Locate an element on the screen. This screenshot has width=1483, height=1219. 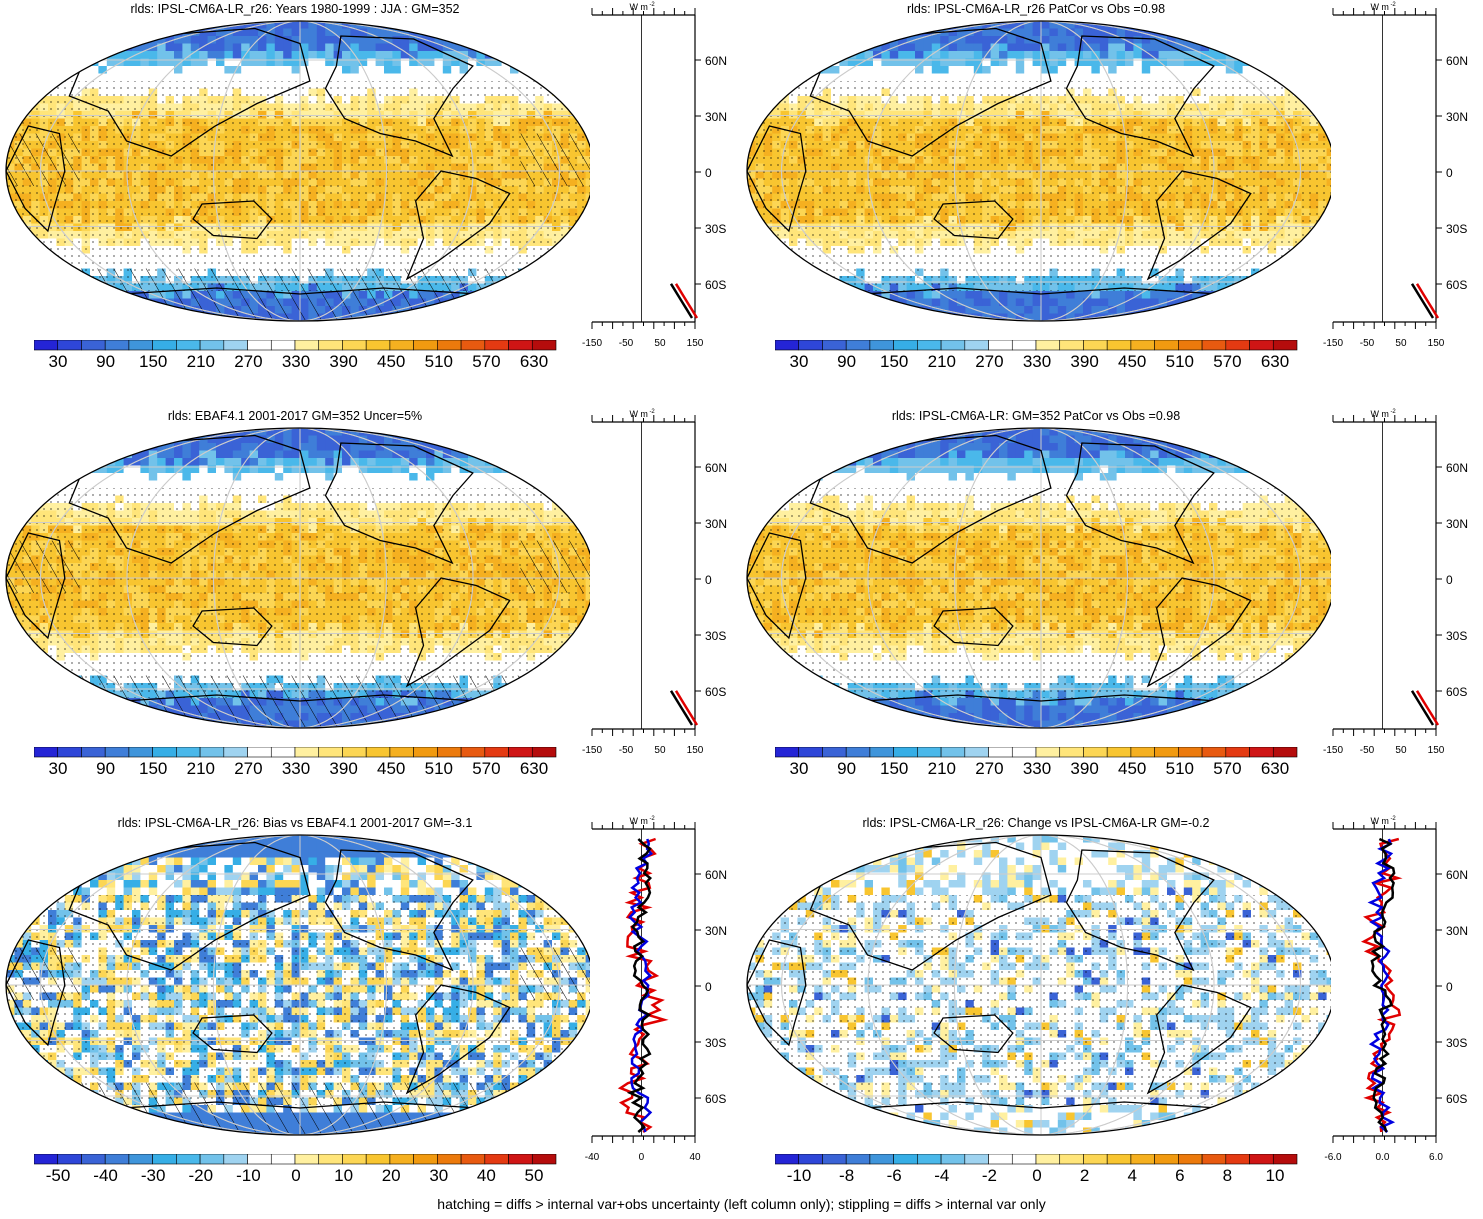
profile-tick-label: 50 is located at coordinates (660, 343).